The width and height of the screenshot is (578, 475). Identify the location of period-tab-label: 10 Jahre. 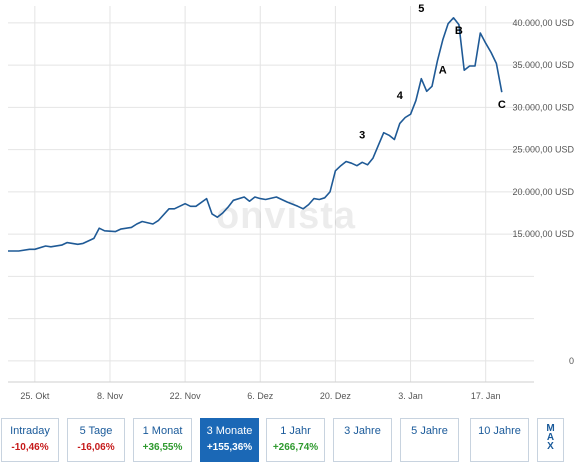
(499, 431).